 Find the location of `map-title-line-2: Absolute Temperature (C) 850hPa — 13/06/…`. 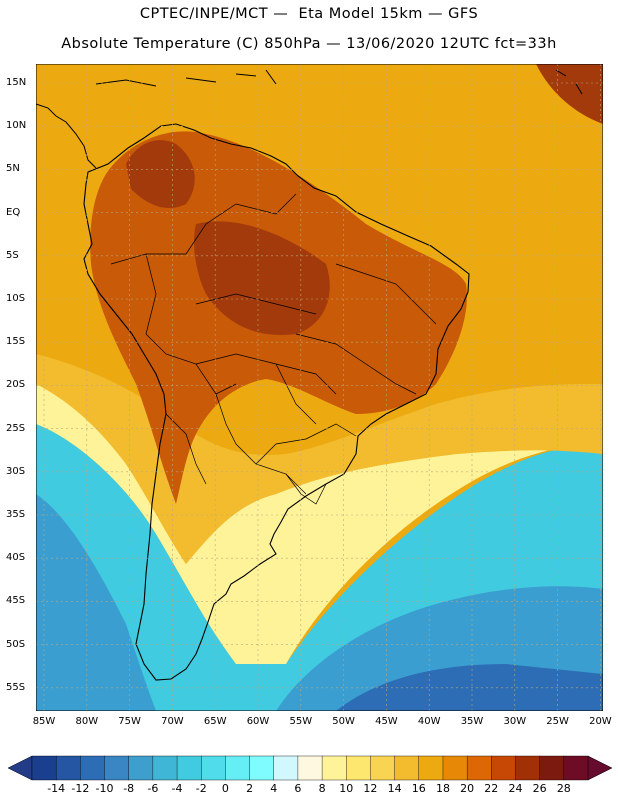

map-title-line-2: Absolute Temperature (C) 850hPa — 13/06/… is located at coordinates (309, 44).